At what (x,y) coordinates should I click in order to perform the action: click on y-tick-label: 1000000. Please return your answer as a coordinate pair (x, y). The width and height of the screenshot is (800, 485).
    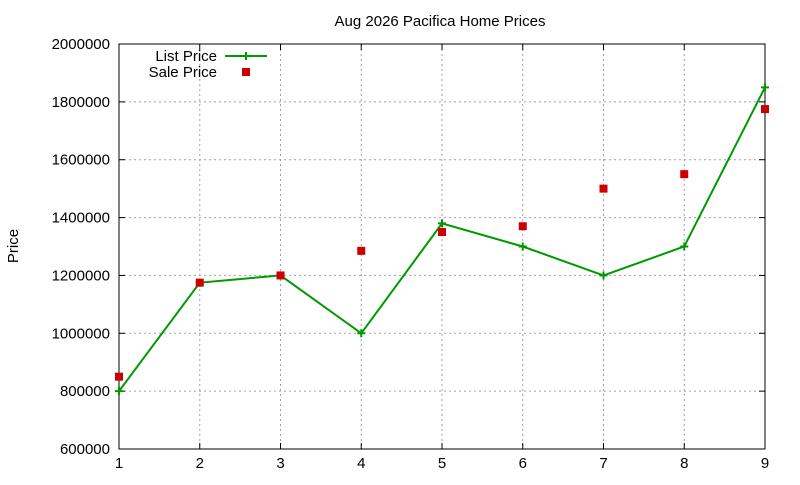
    Looking at the image, I should click on (81, 333).